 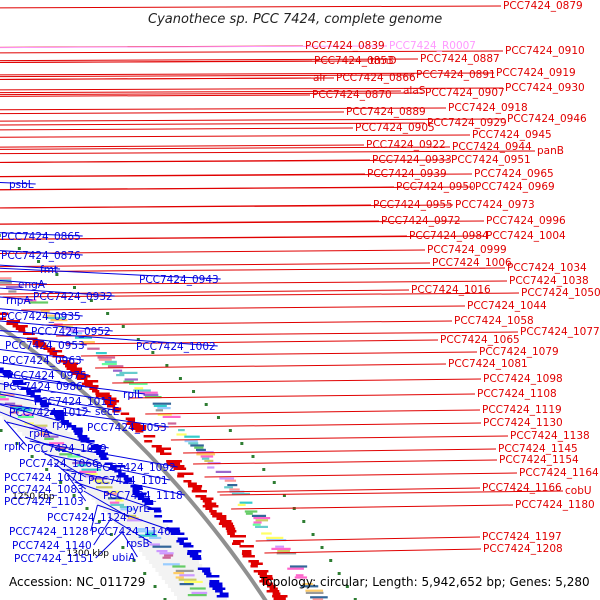 What do you see at coordinates (465, 93) in the screenshot?
I see `feature-label: PCC7424_0907` at bounding box center [465, 93].